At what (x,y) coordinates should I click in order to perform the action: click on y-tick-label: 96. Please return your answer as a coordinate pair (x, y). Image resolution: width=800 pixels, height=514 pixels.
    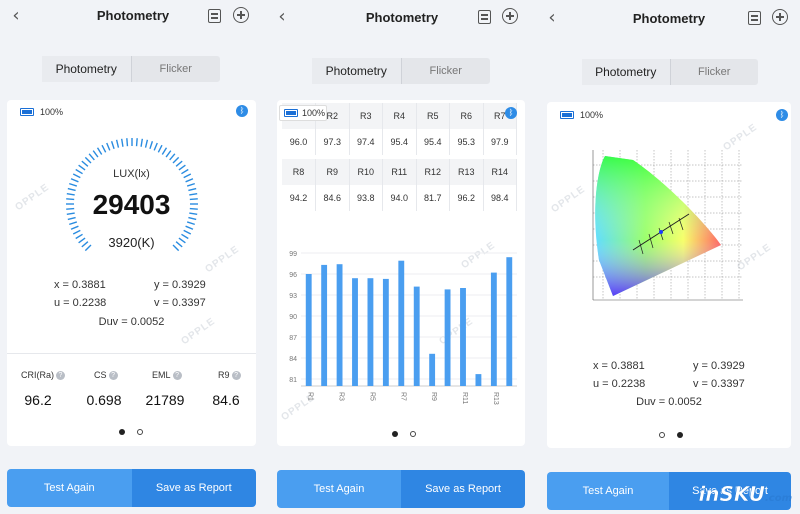
    Looking at the image, I should click on (293, 275).